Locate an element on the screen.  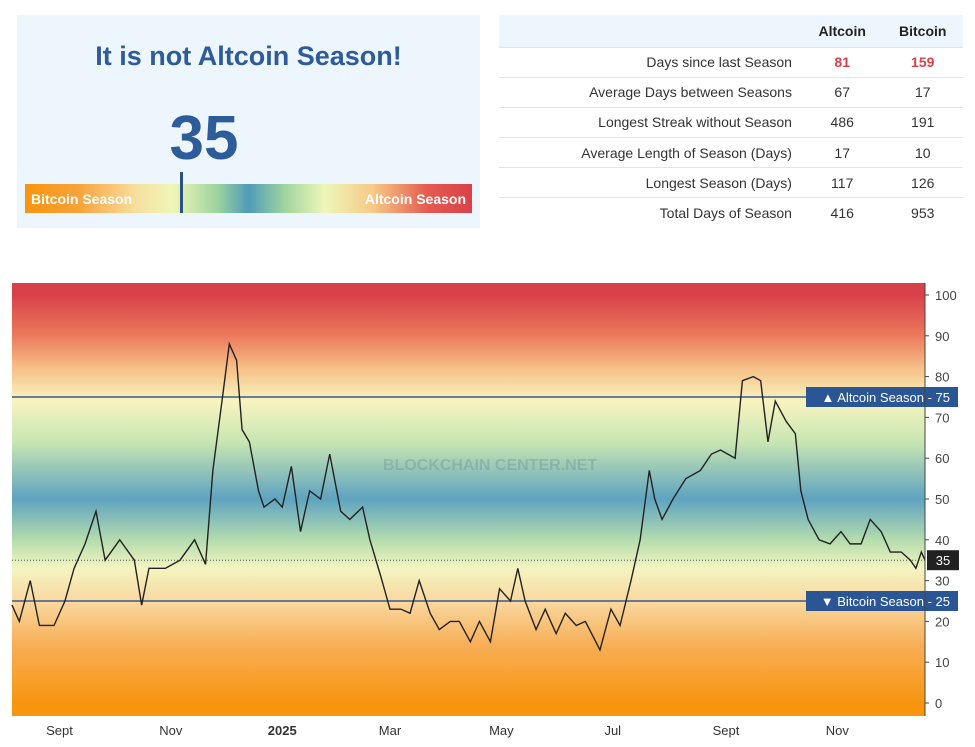
stat-label: Longest Streak without Season is located at coordinates (650, 122).